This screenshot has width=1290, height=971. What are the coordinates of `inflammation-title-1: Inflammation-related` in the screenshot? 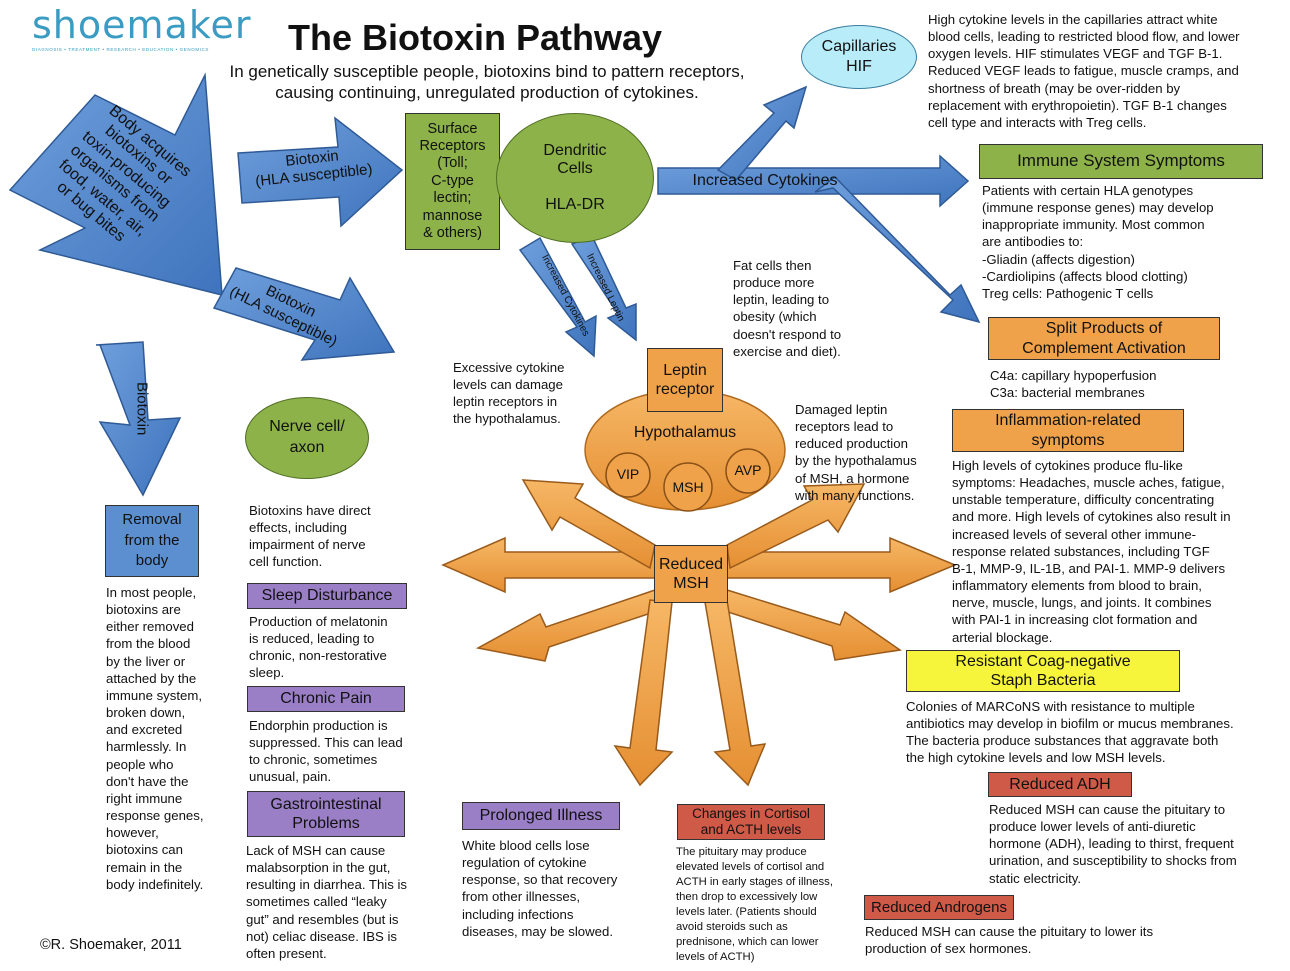 It's located at (1068, 421).